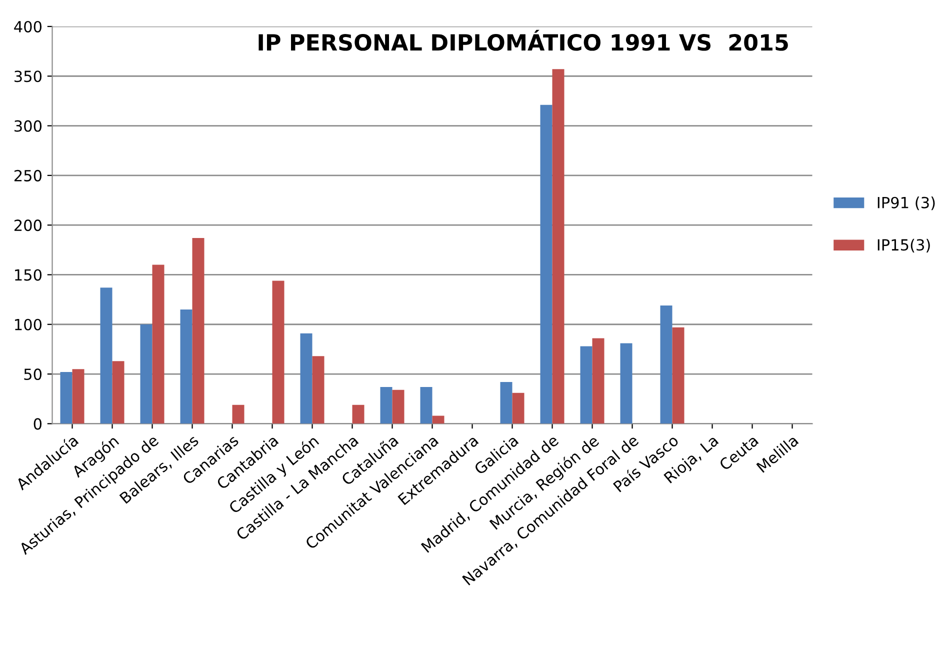 The height and width of the screenshot is (662, 950). Describe the element at coordinates (28, 176) in the screenshot. I see `y-tick-label: 250` at that location.